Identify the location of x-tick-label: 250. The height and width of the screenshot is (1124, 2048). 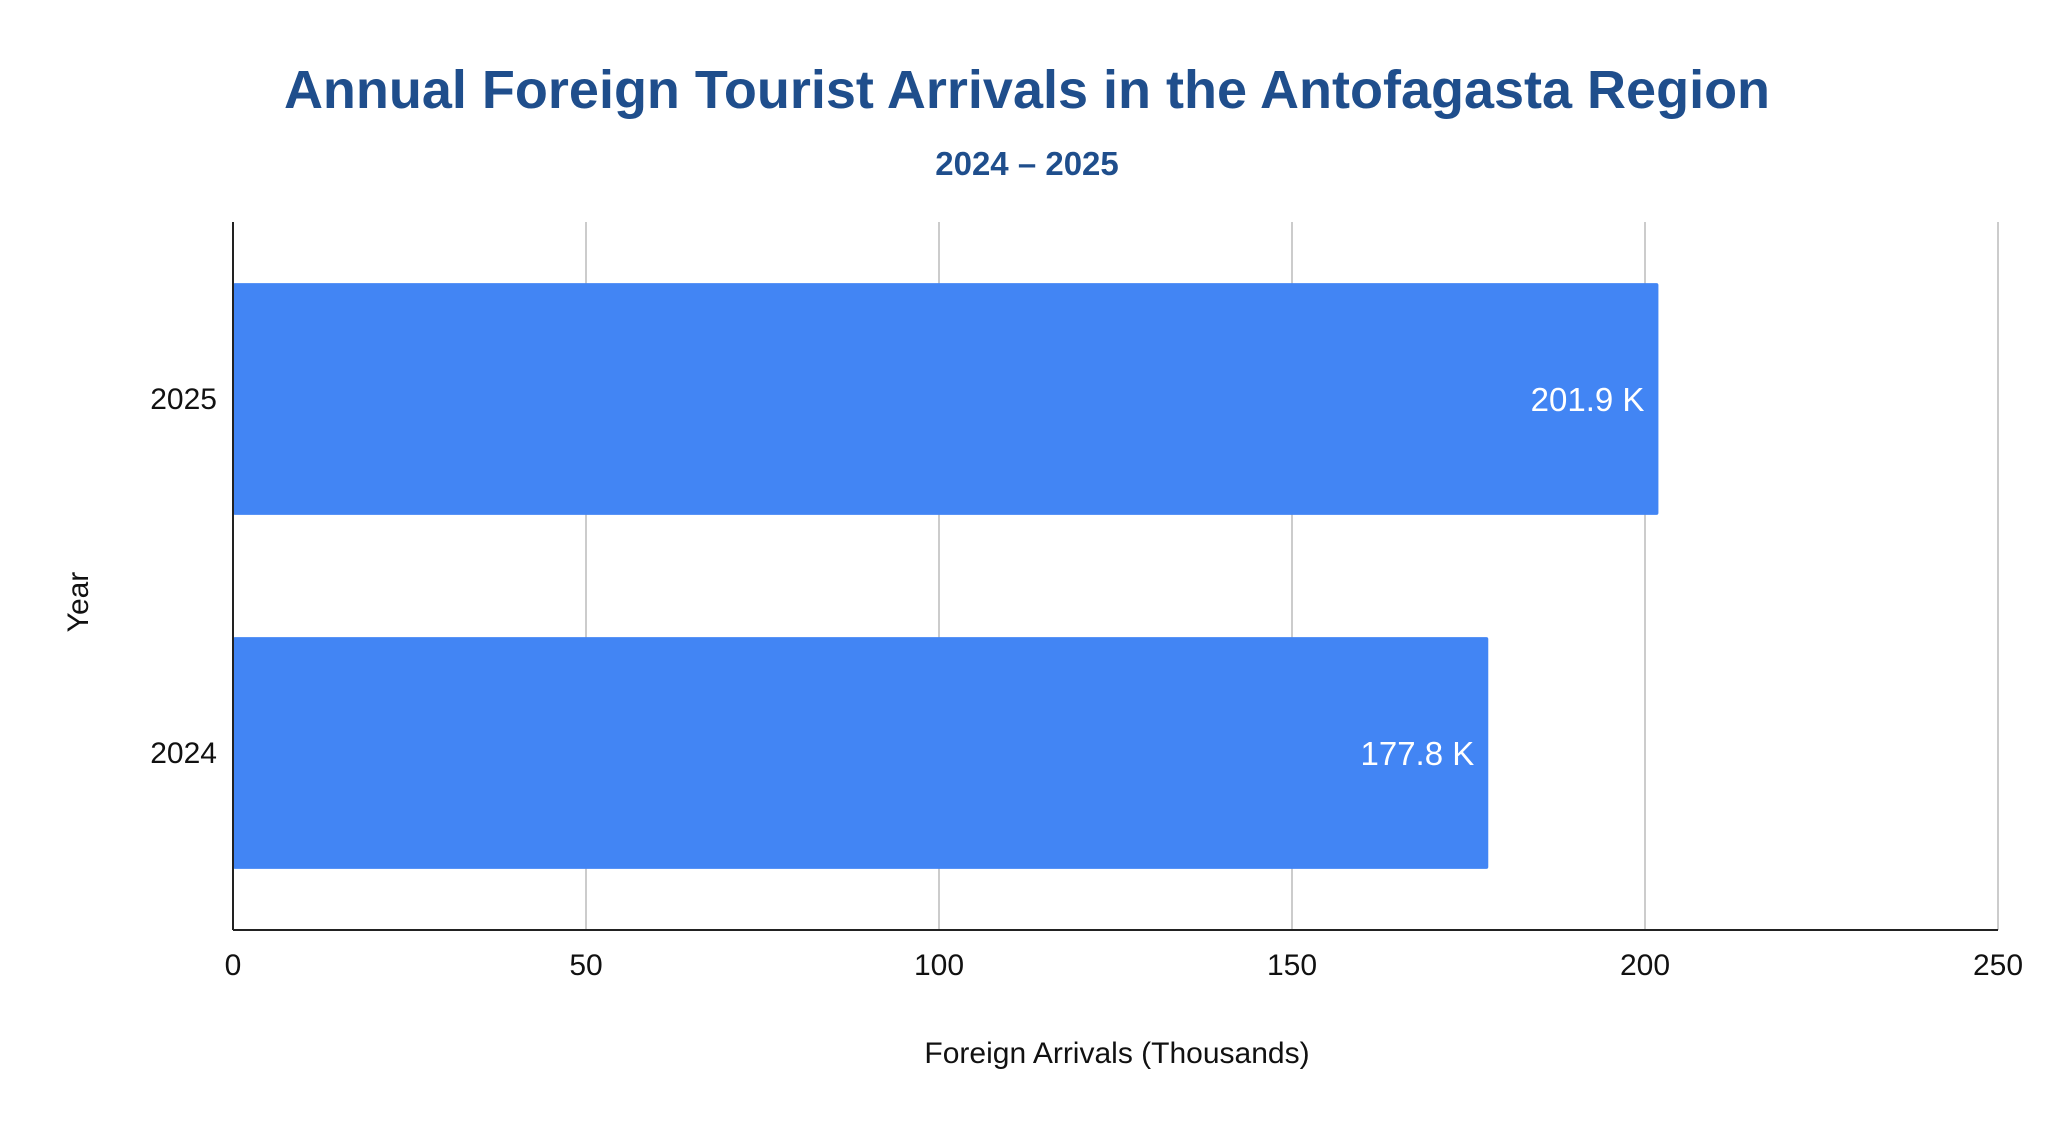
(1998, 965).